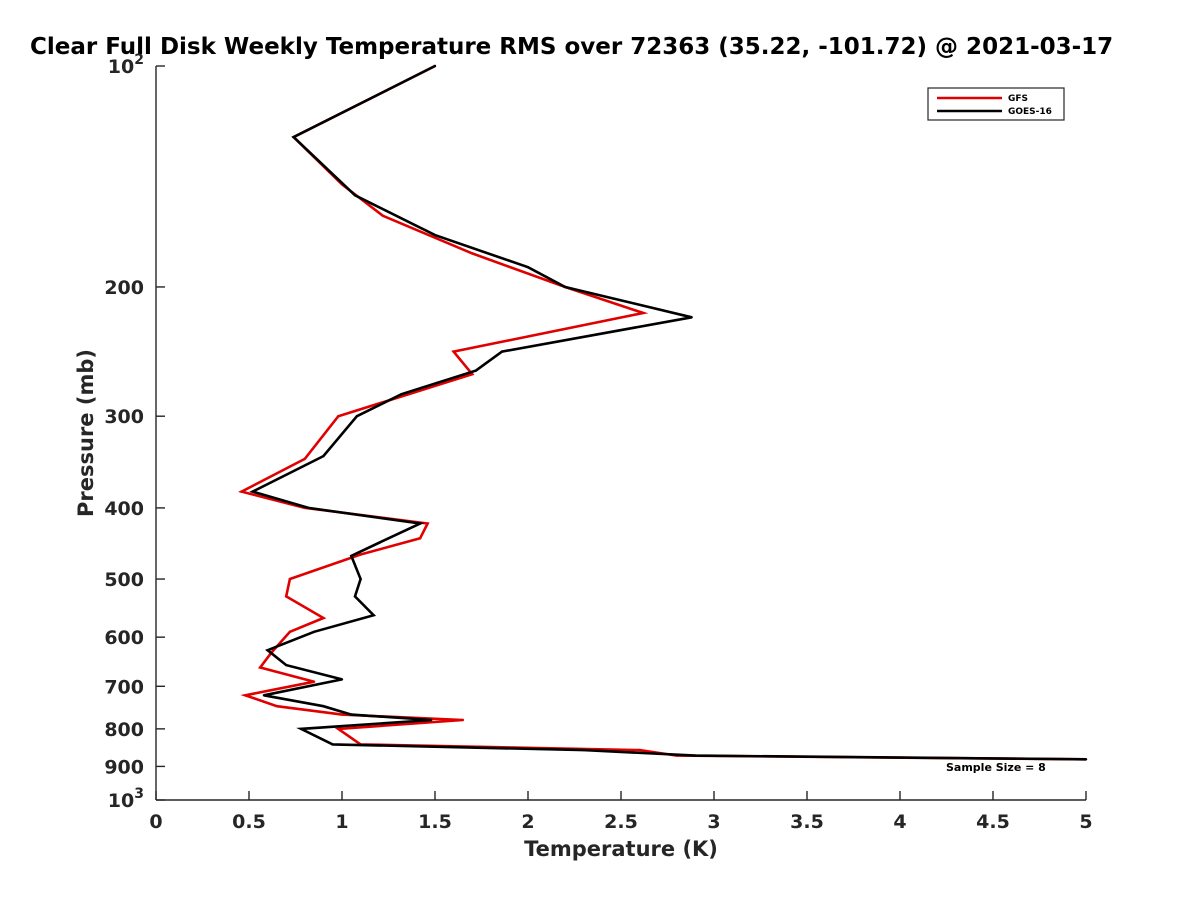 Image resolution: width=1200 pixels, height=900 pixels. I want to click on legend-box, so click(996, 104).